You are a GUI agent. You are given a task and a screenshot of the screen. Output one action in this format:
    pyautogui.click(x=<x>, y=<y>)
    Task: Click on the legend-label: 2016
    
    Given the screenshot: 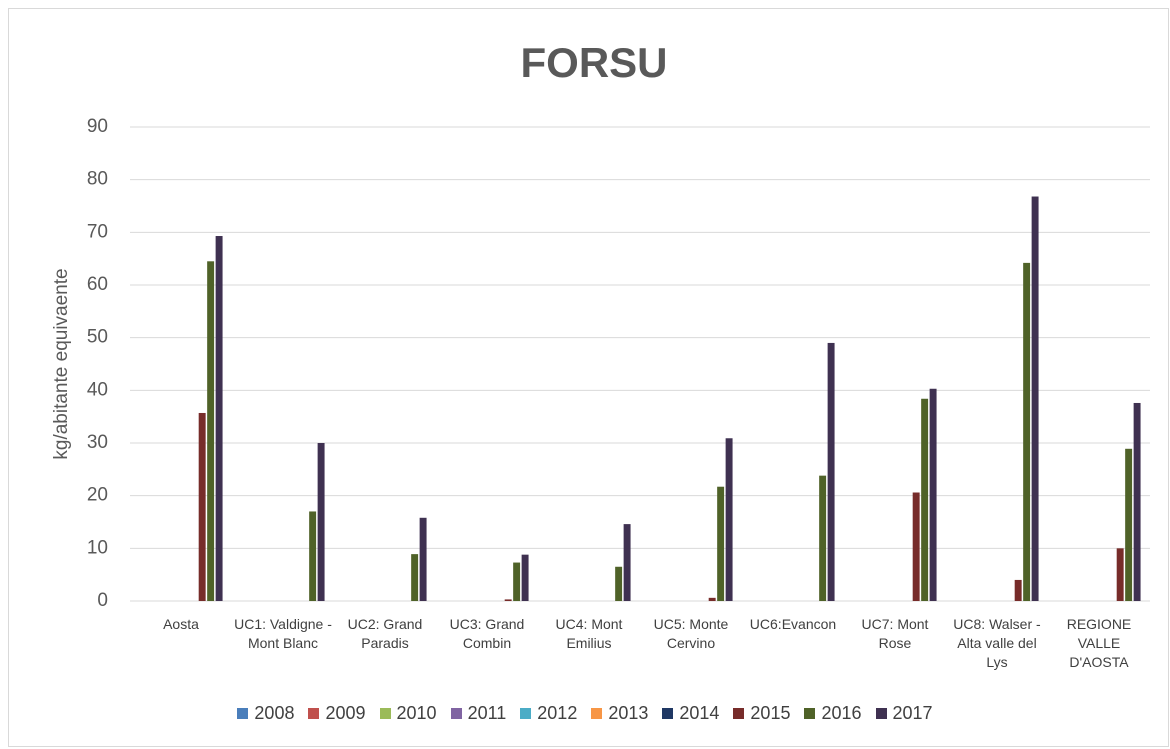 What is the action you would take?
    pyautogui.click(x=841, y=713)
    